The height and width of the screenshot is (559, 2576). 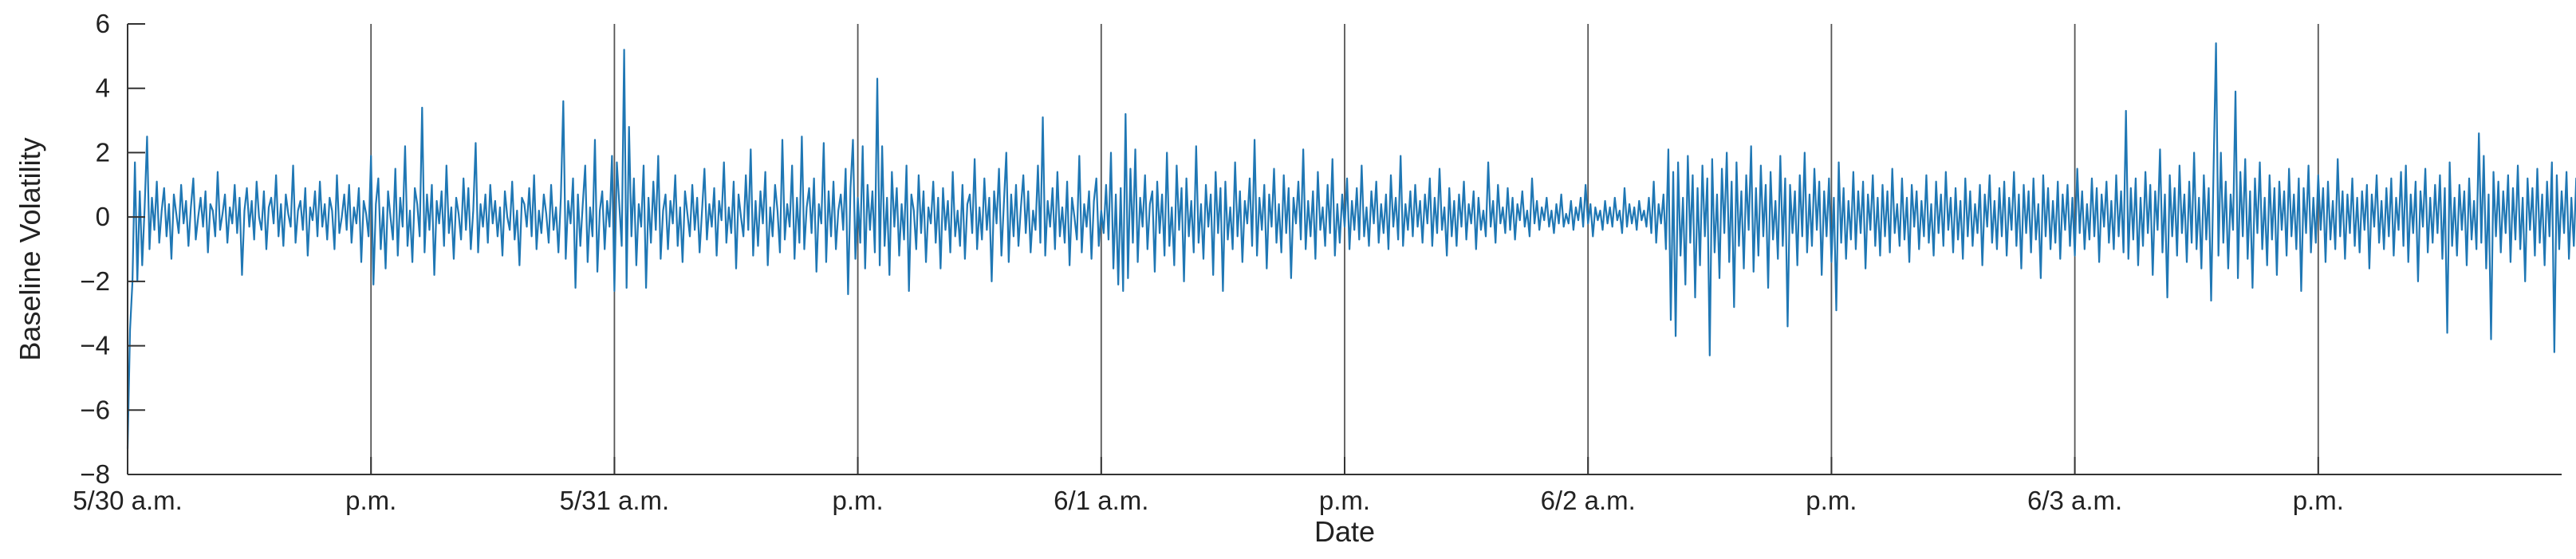 What do you see at coordinates (2074, 501) in the screenshot?
I see `x-tick-label: 6/3 a.m.` at bounding box center [2074, 501].